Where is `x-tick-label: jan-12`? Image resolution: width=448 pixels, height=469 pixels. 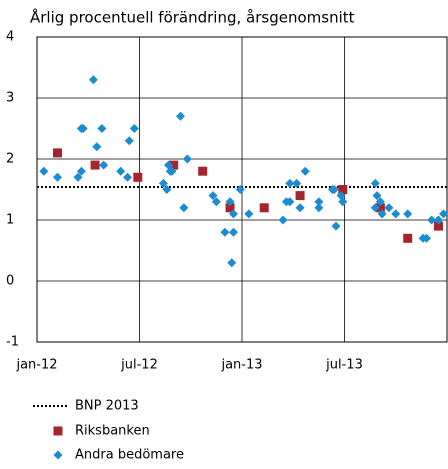 x-tick-label: jan-12 is located at coordinates (36, 365).